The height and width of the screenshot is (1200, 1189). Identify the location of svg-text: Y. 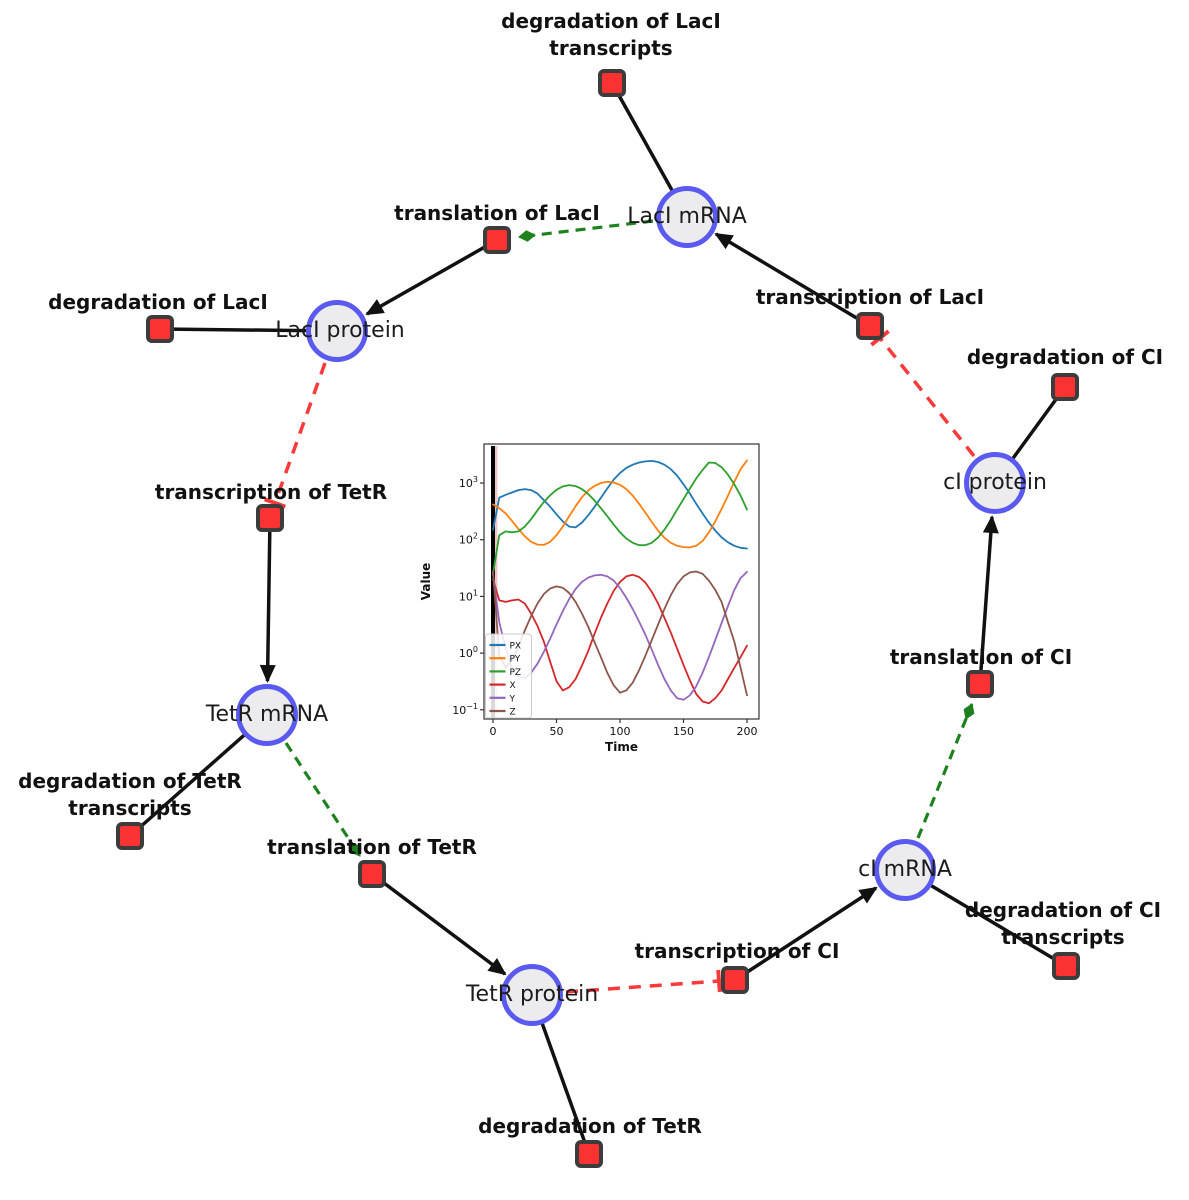
(512, 699).